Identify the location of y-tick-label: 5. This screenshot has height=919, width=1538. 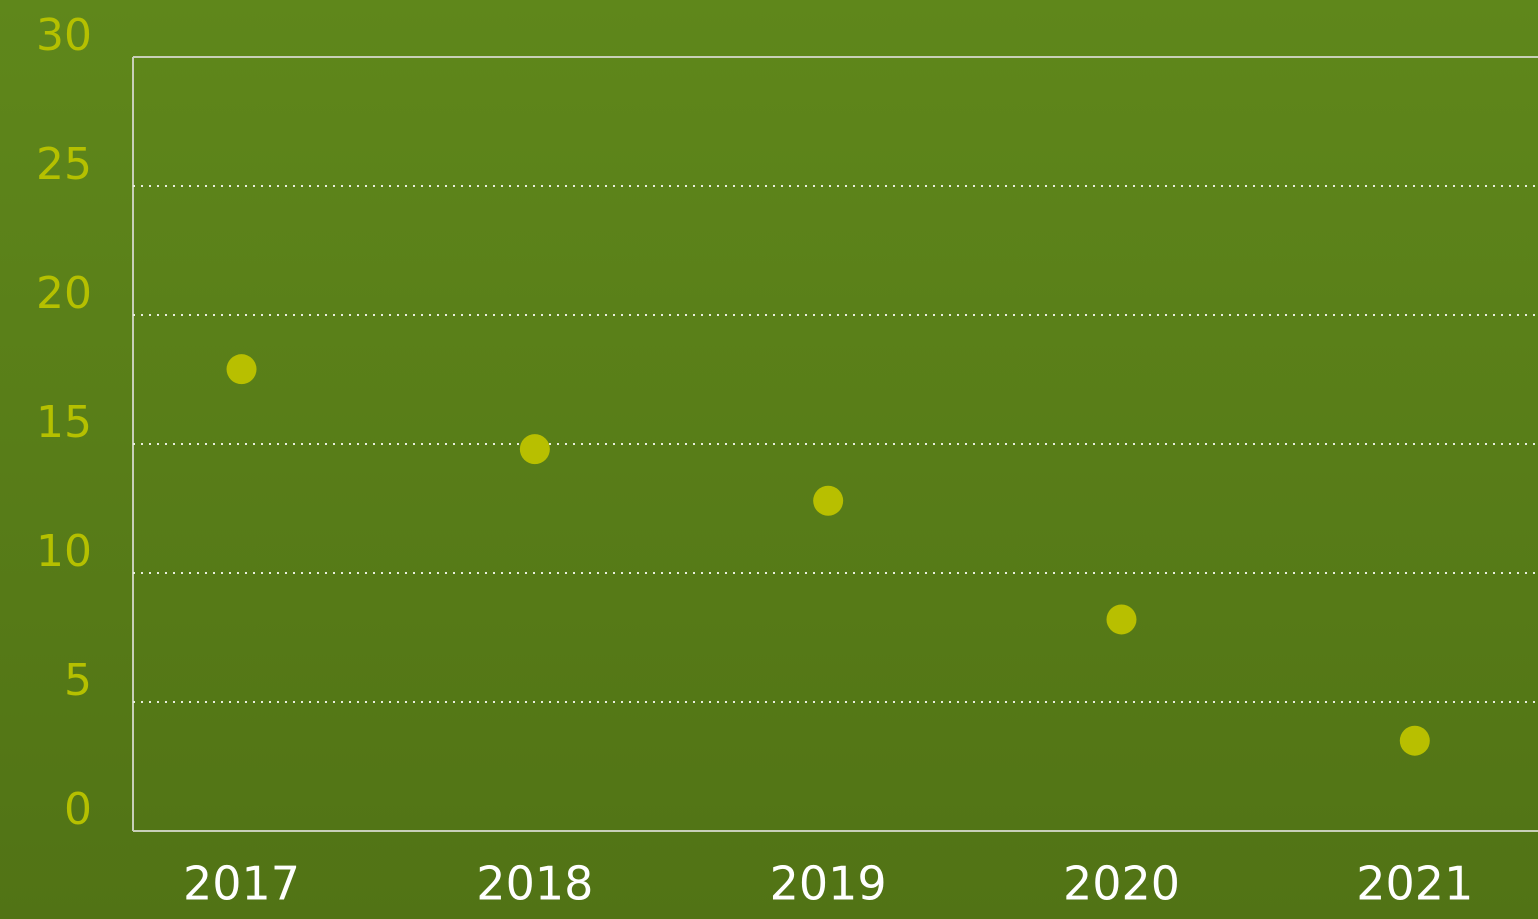
(78, 680).